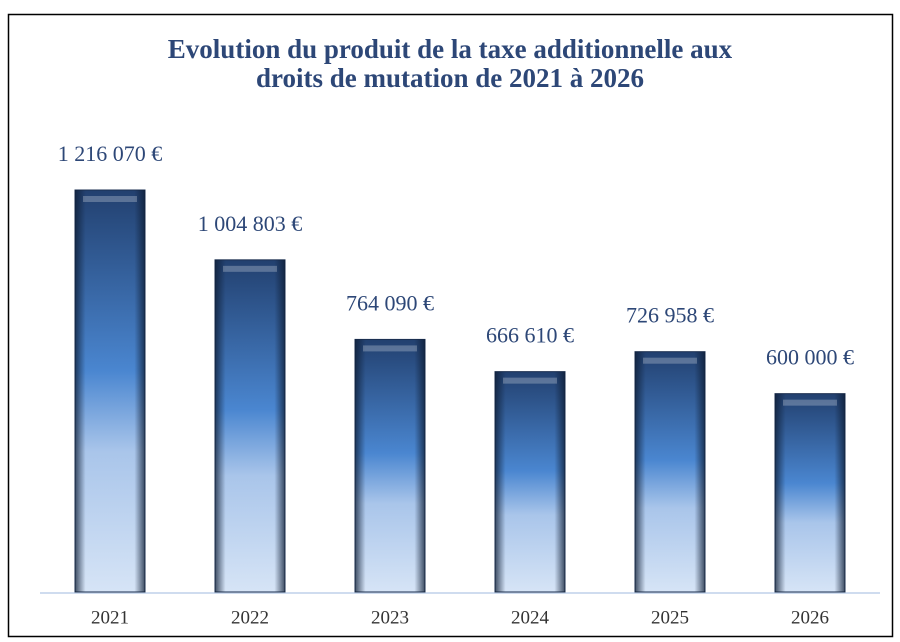  Describe the element at coordinates (390, 617) in the screenshot. I see `x-tick-label: 2023` at that location.